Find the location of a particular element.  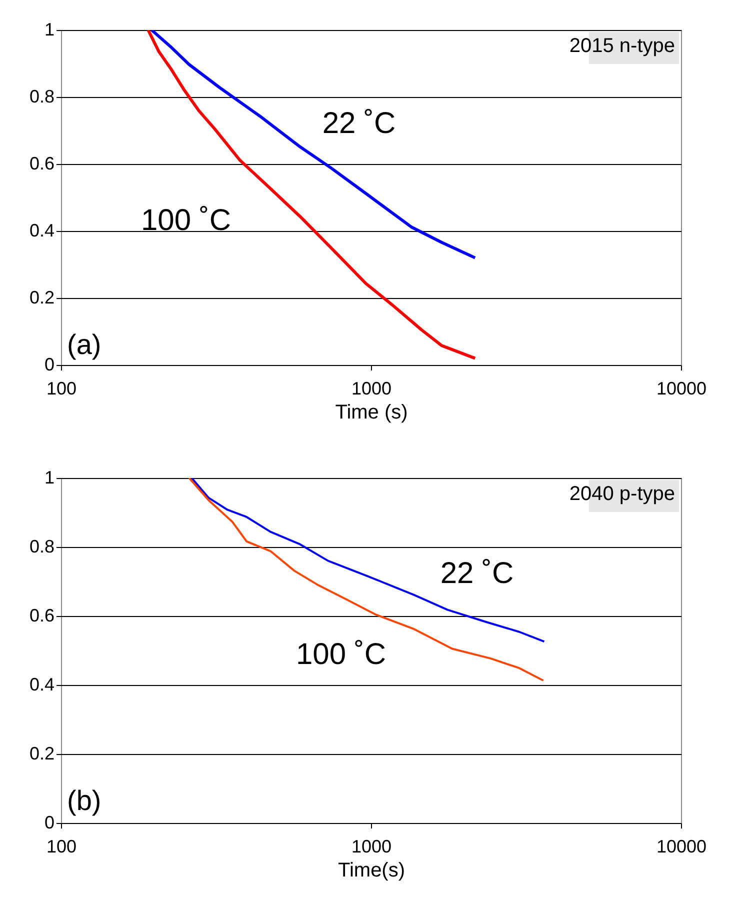

x-axis-title: Time(s) is located at coordinates (372, 871).